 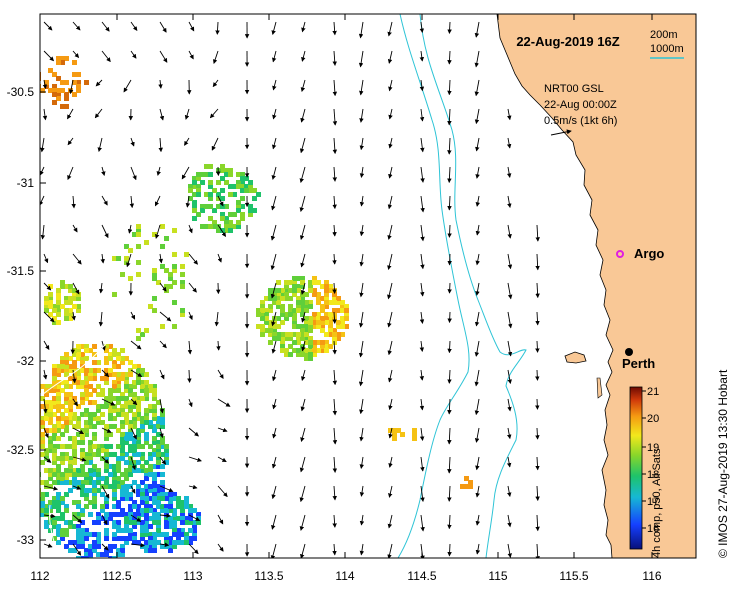 I want to click on lat-tick-label: -31.5, so click(x=21, y=271).